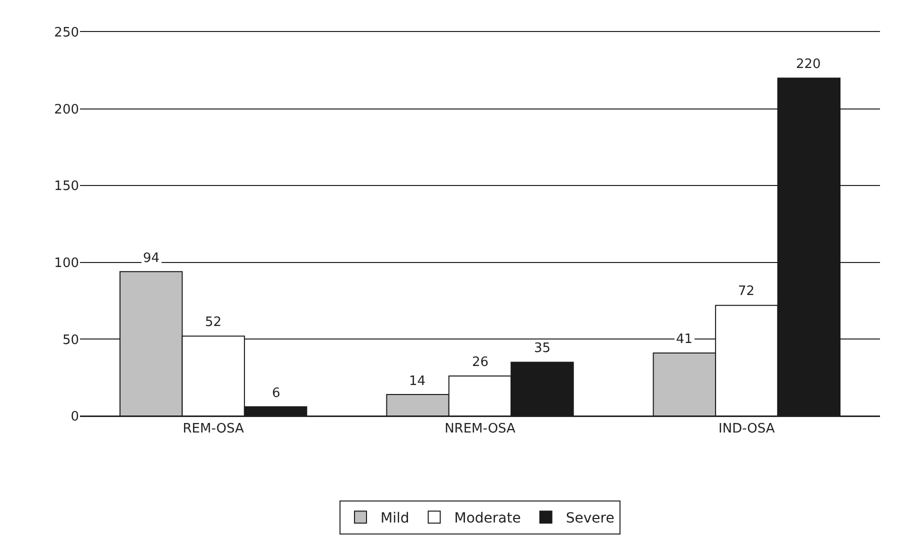  What do you see at coordinates (417, 381) in the screenshot?
I see `data-label: 14` at bounding box center [417, 381].